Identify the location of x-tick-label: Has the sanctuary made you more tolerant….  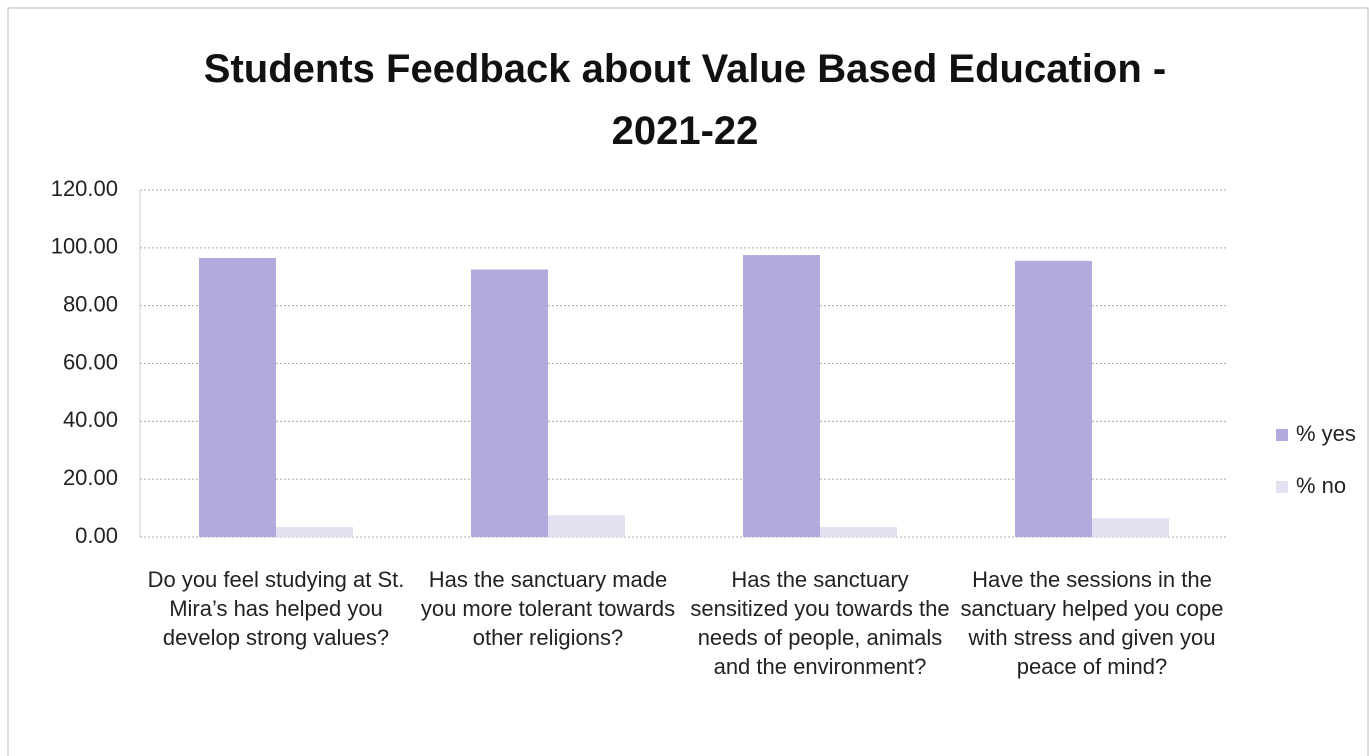
(548, 608).